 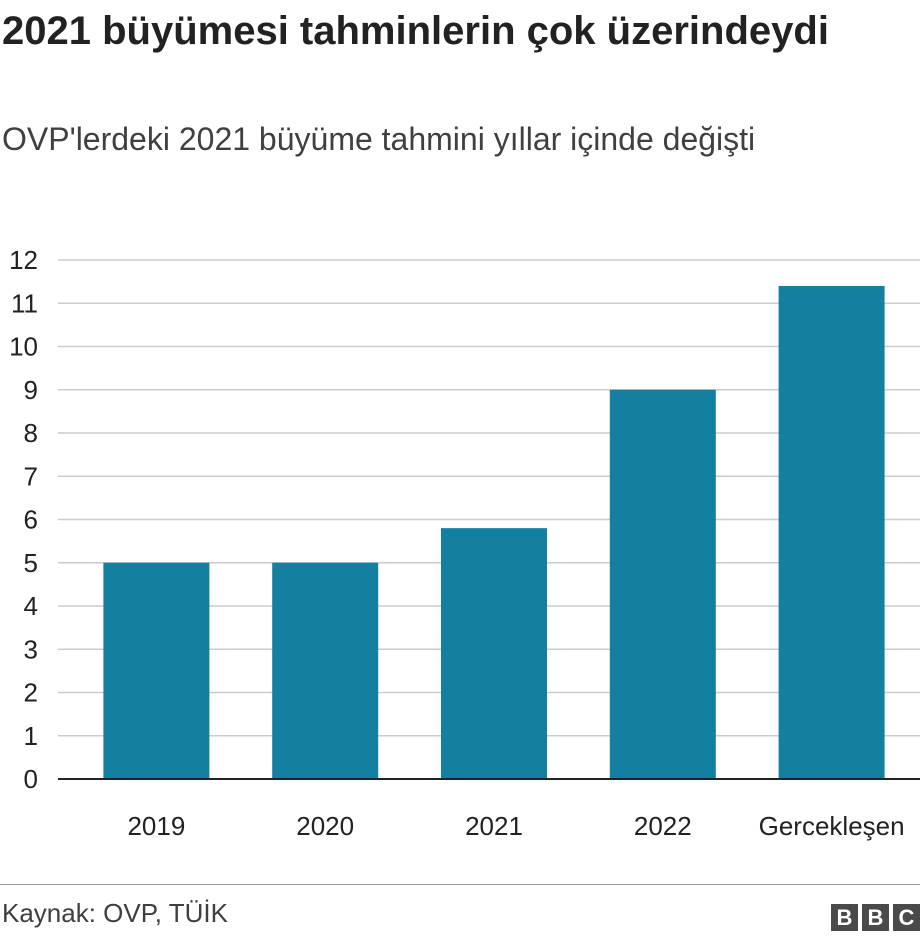 I want to click on x-tick-label: 2022, so click(x=663, y=826).